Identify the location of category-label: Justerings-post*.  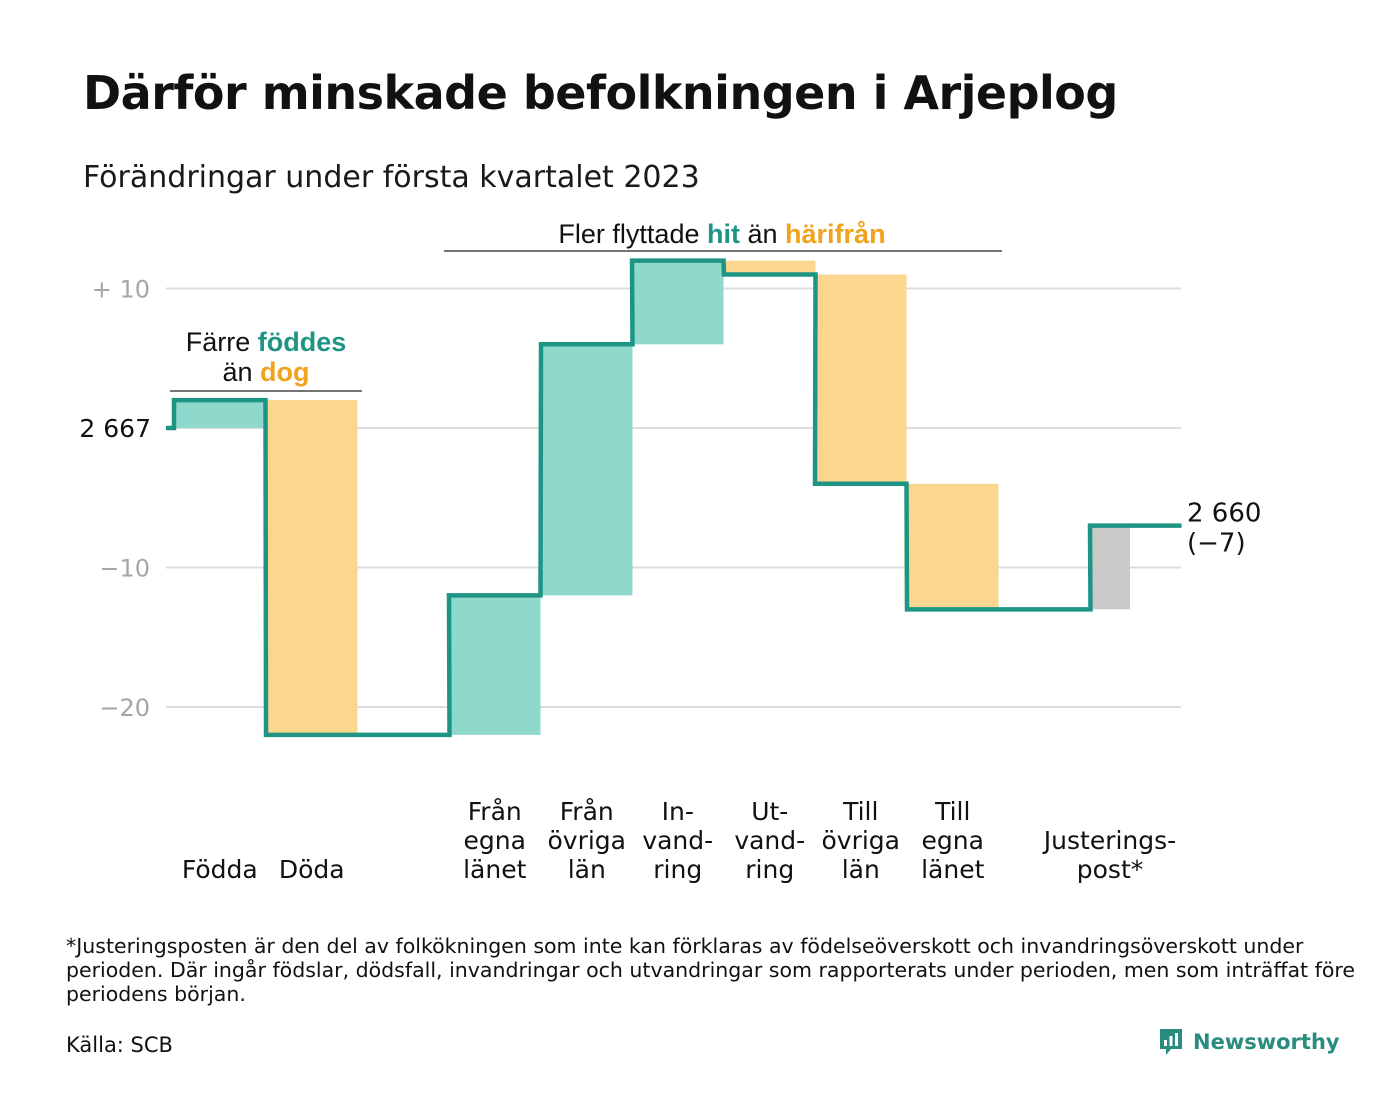
(1109, 855).